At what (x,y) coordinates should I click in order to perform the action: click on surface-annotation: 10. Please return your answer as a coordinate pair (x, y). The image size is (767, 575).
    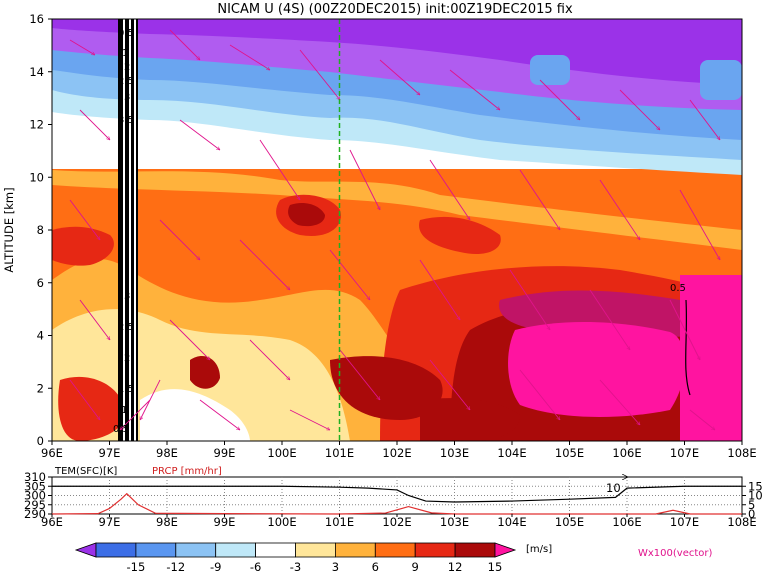
    Looking at the image, I should click on (613, 488).